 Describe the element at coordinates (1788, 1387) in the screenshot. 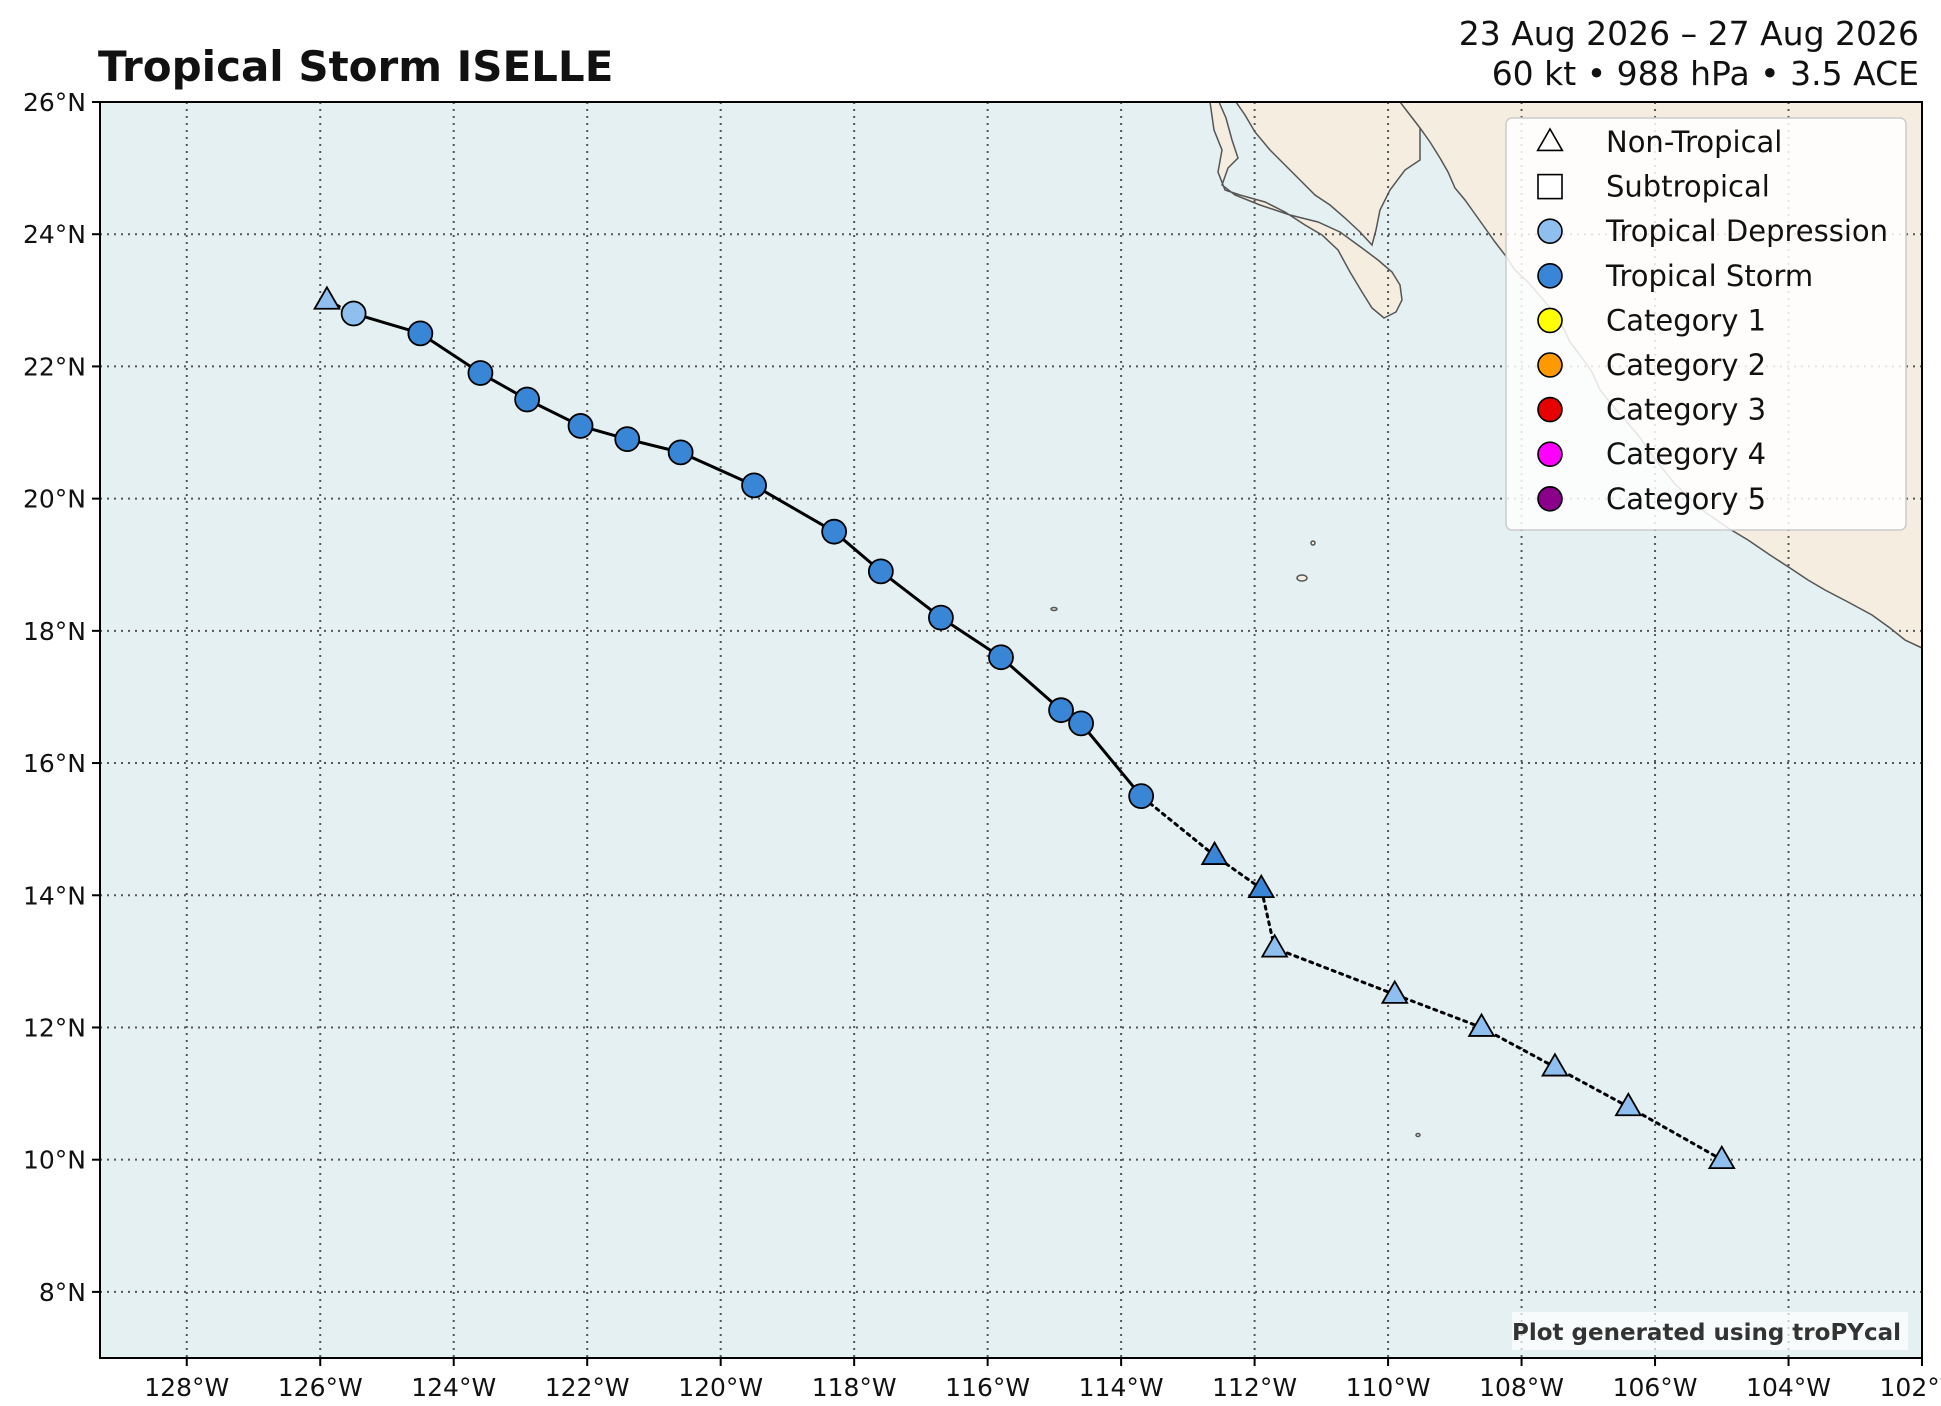

I see `lon-tick-label: 104°W` at that location.